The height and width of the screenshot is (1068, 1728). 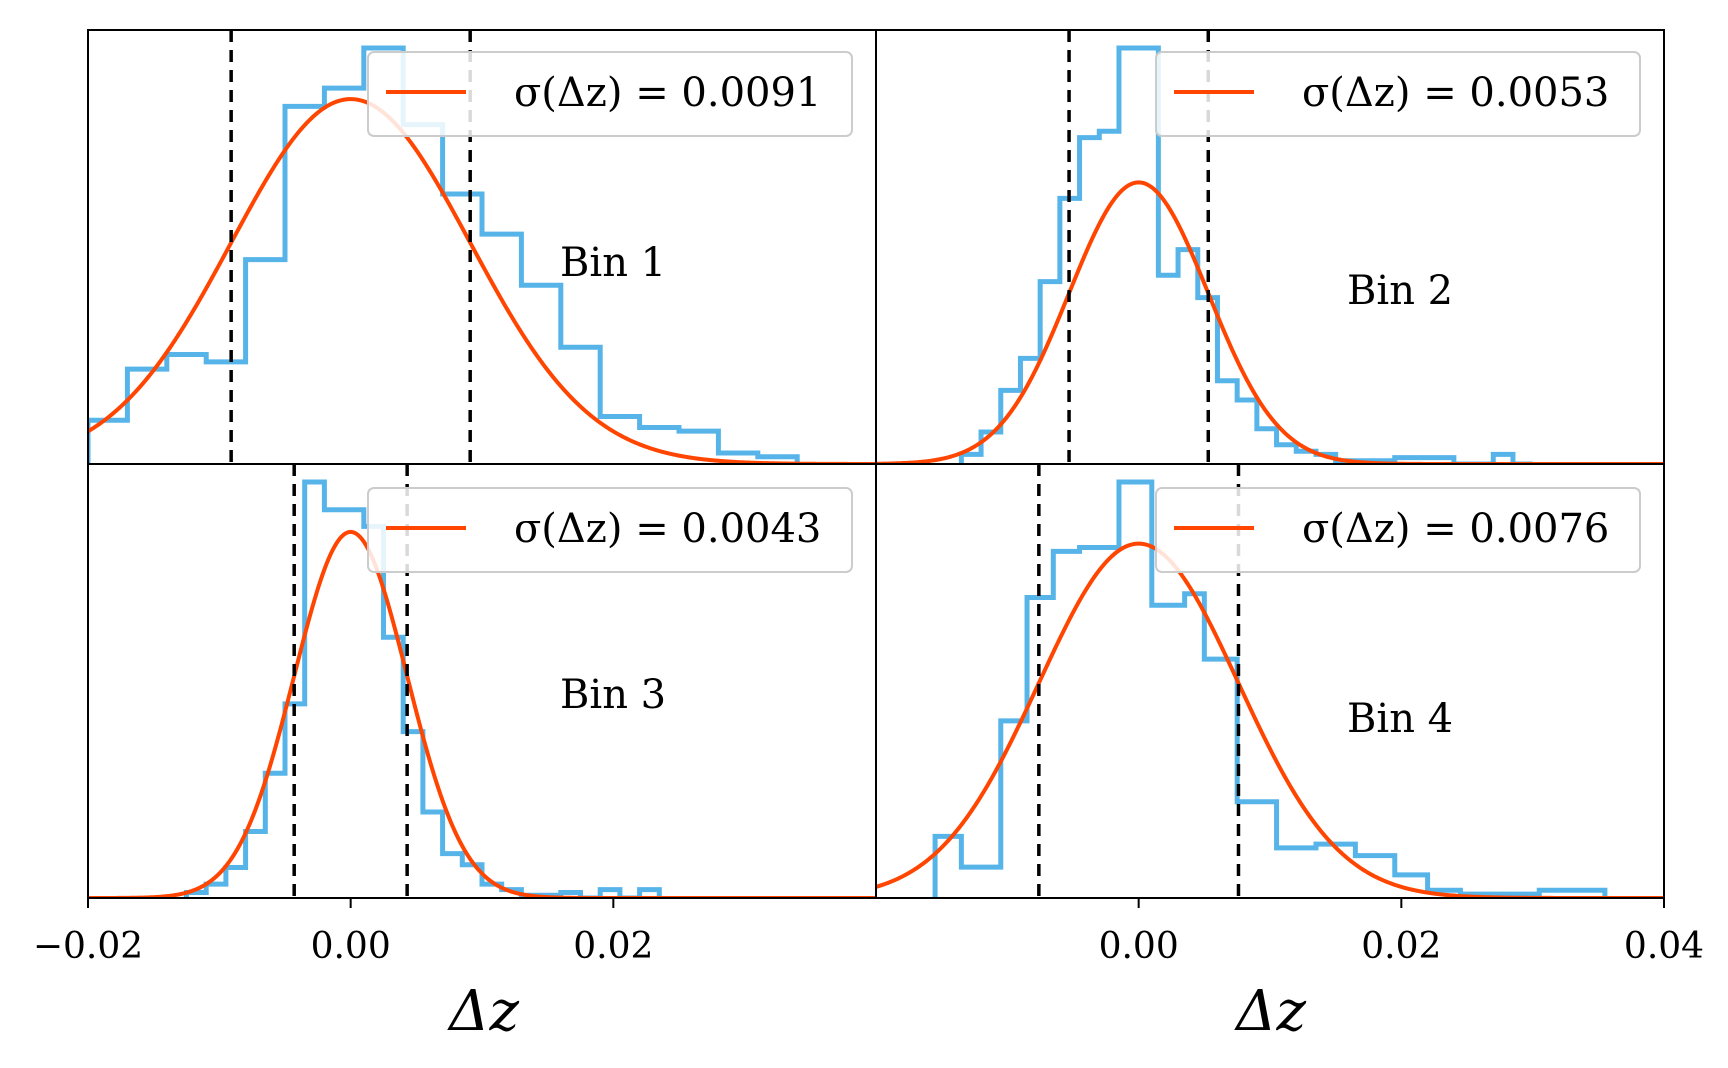 What do you see at coordinates (1455, 529) in the screenshot?
I see `legend-text-bin-4: σ(Δz) = 0.0076` at bounding box center [1455, 529].